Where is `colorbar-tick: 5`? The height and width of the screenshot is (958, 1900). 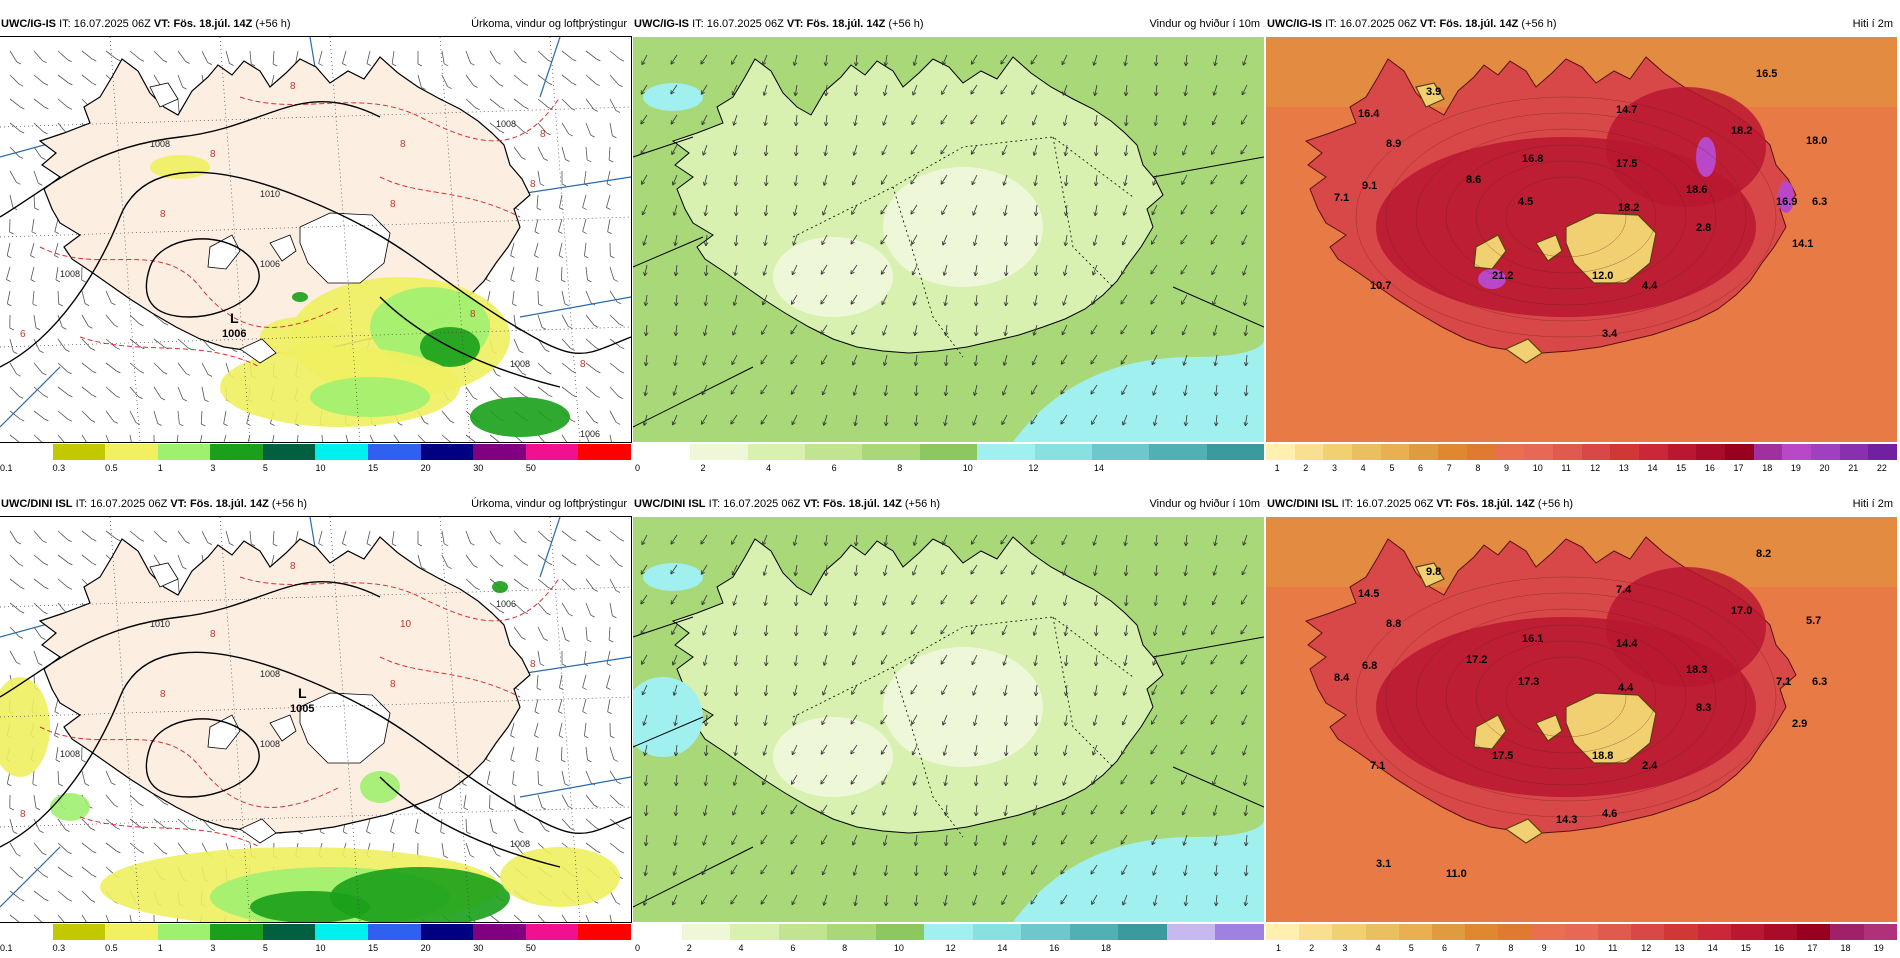
colorbar-tick: 5 is located at coordinates (265, 468).